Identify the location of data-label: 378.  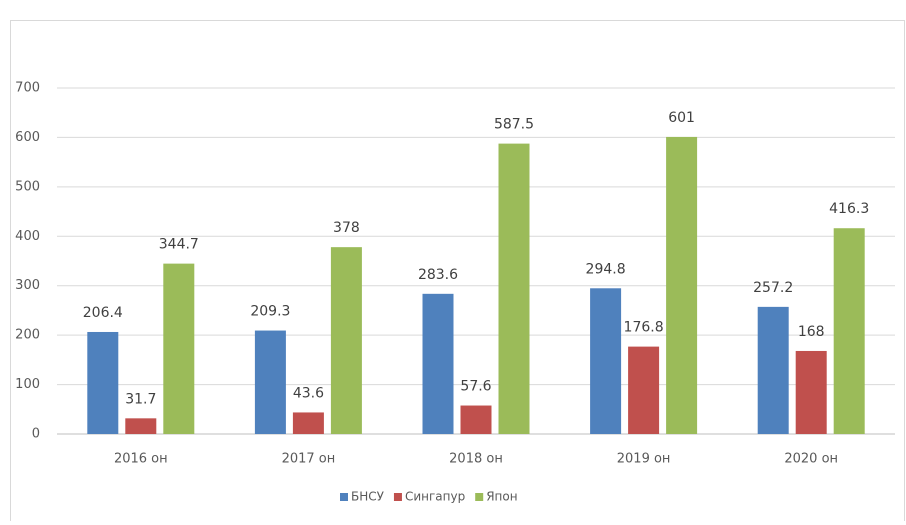
(346, 228).